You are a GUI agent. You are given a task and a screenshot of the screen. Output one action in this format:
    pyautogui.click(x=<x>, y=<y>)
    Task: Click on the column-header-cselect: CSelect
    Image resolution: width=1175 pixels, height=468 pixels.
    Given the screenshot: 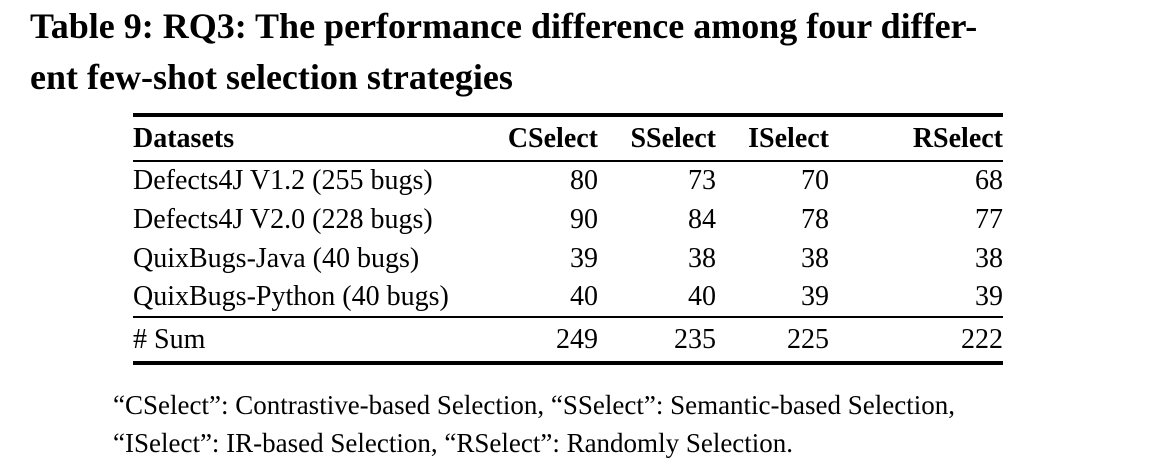 What is the action you would take?
    pyautogui.click(x=541, y=138)
    